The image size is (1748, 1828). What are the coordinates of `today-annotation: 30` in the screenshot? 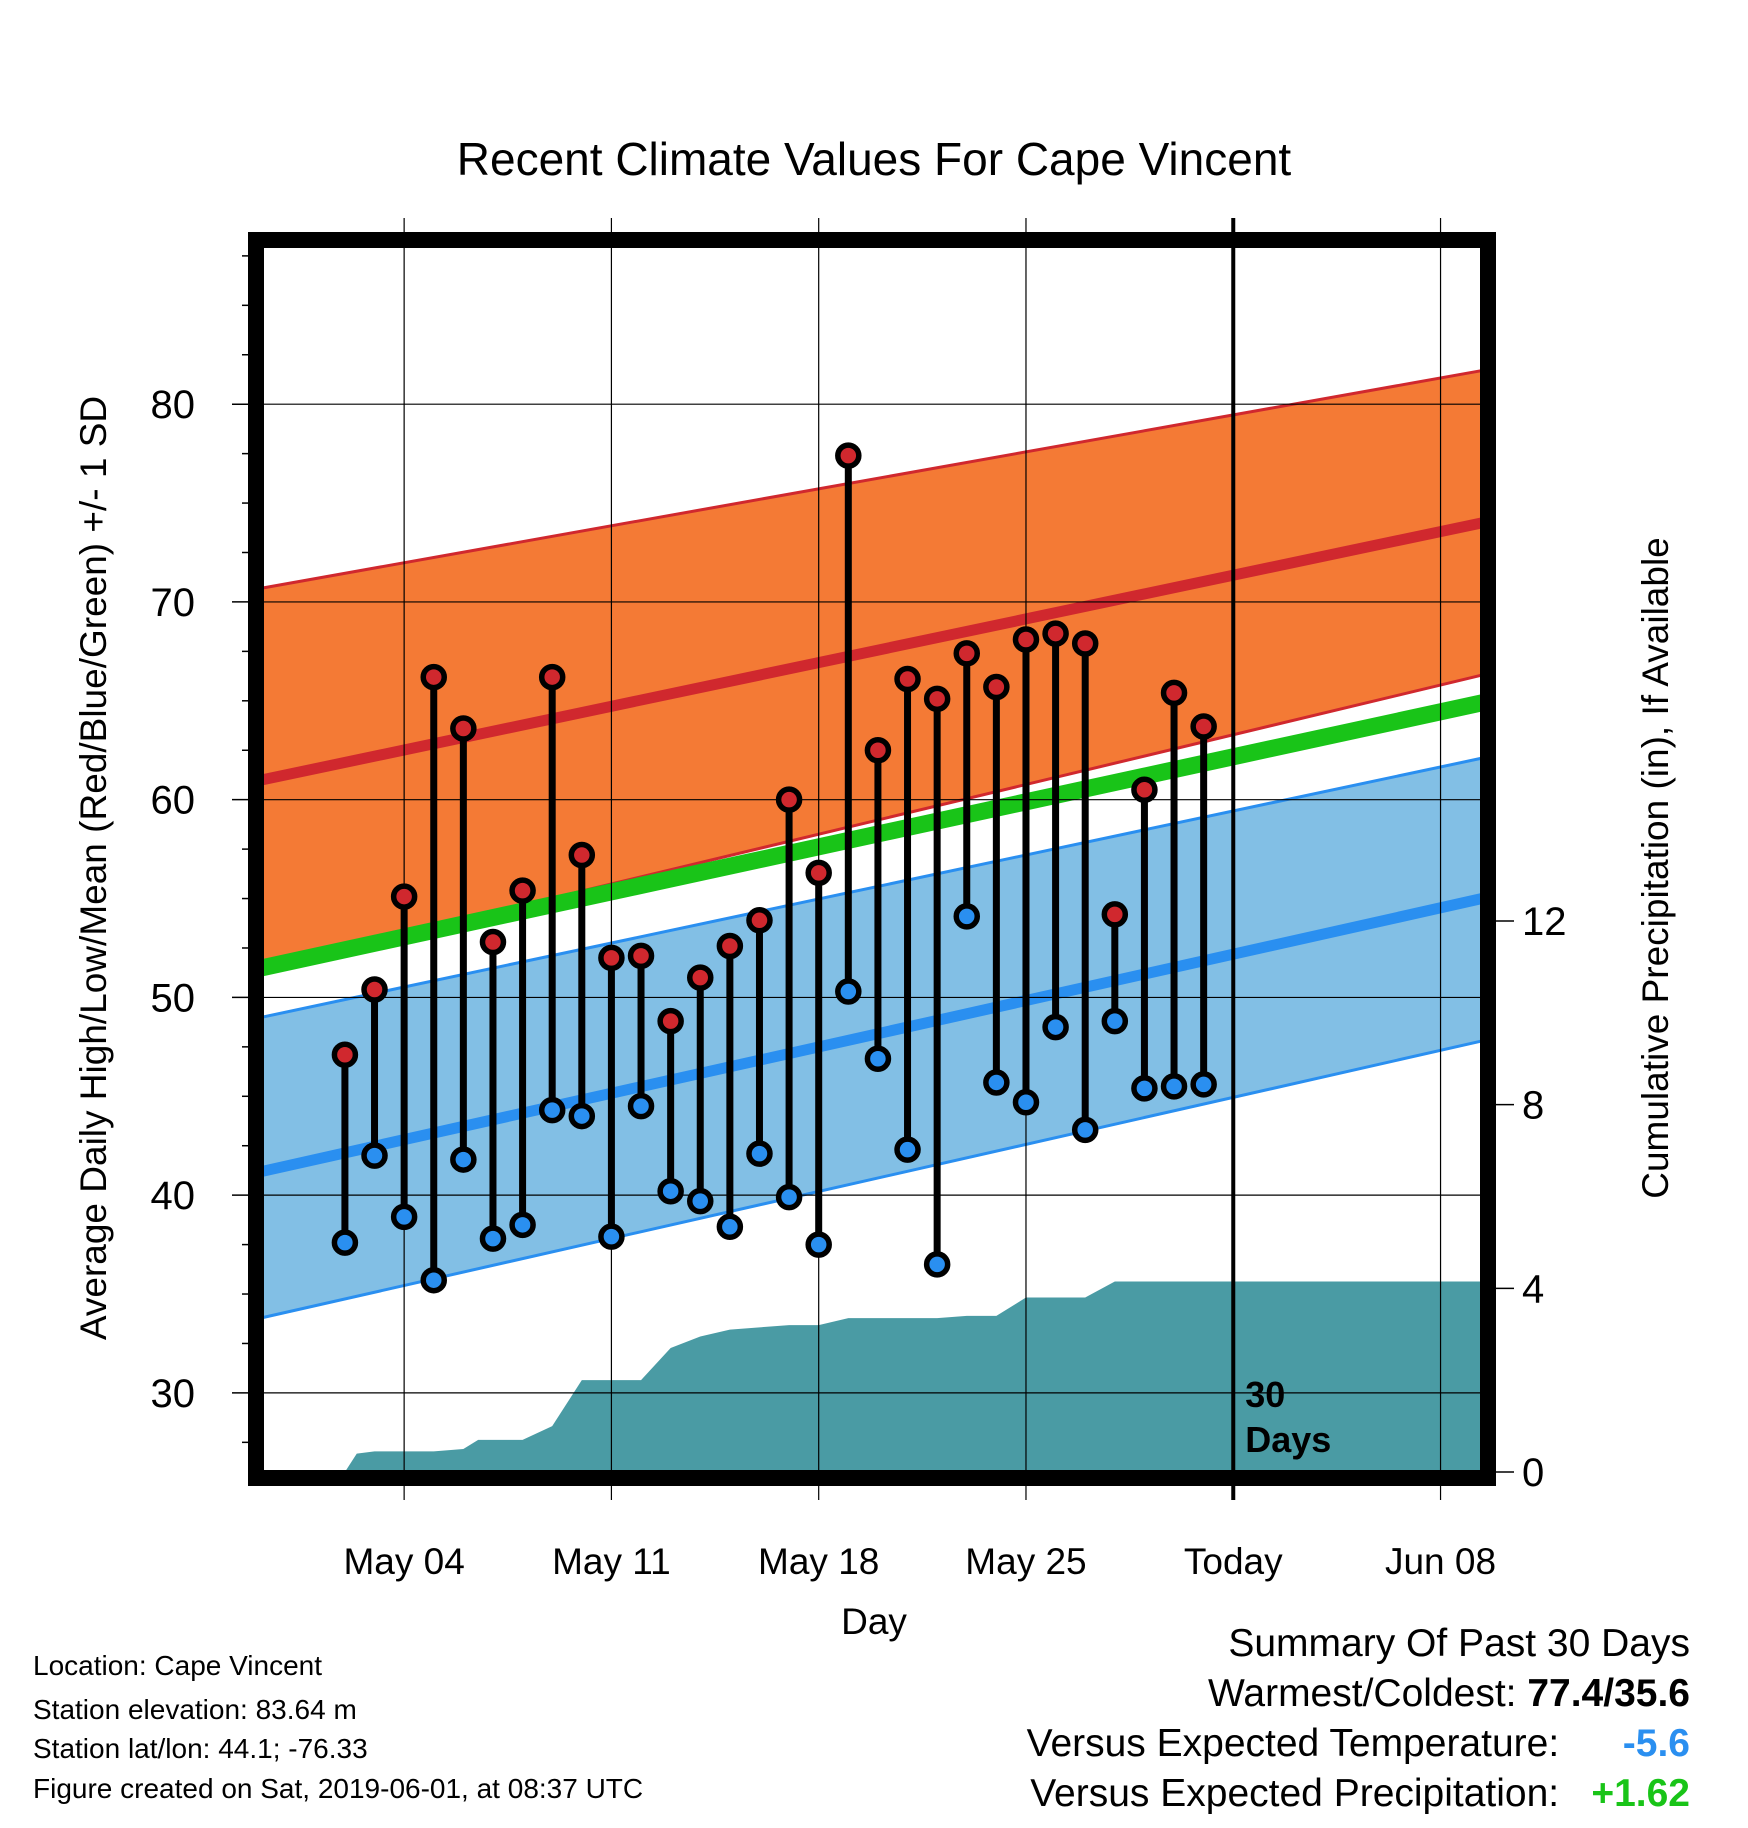 It's located at (1265, 1394).